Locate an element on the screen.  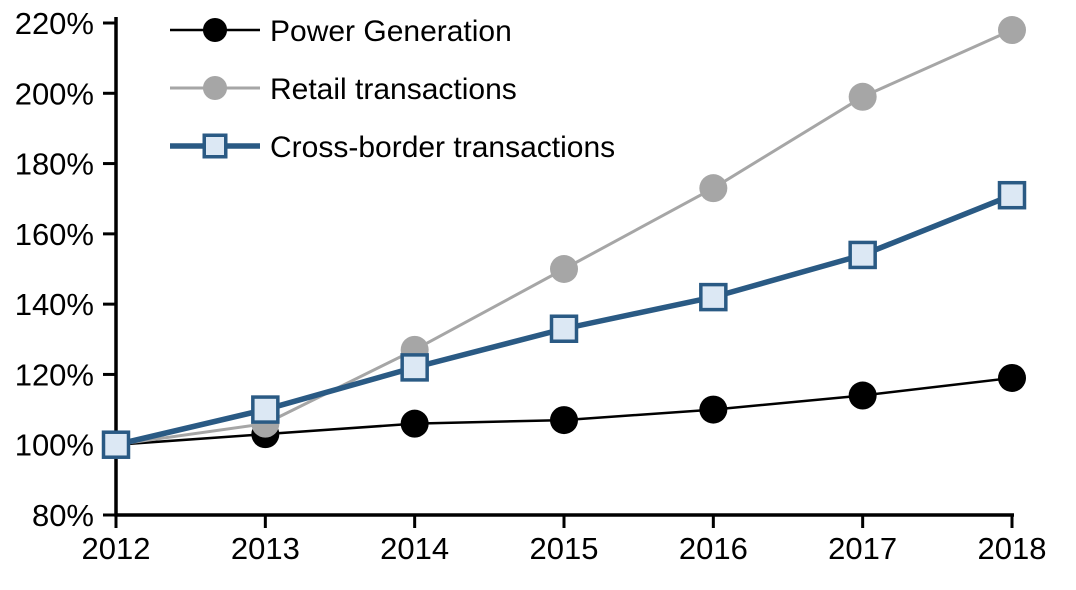
x-axis-tick-label-2017: 2017 is located at coordinates (862, 548).